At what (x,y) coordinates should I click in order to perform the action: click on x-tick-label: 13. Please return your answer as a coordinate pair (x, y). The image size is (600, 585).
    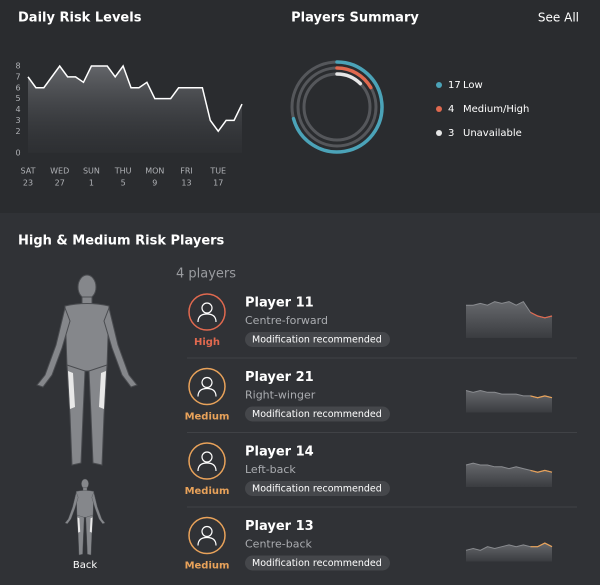
    Looking at the image, I should click on (186, 183).